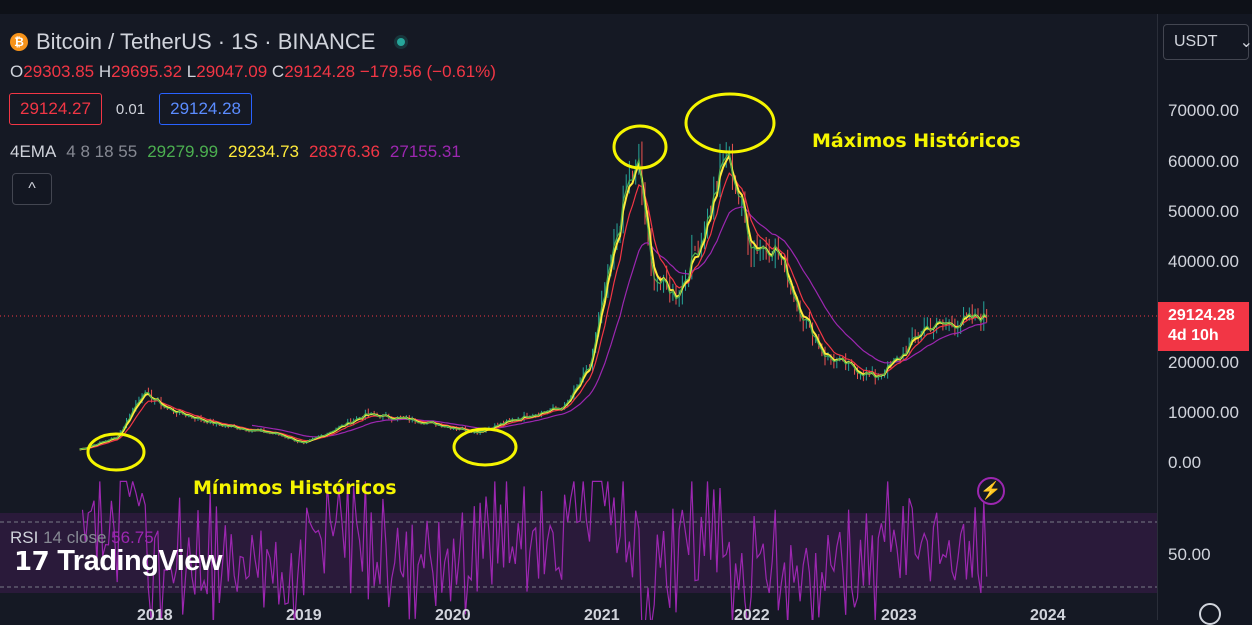 The image size is (1252, 625). What do you see at coordinates (304, 615) in the screenshot?
I see `time-label-2019: 2019` at bounding box center [304, 615].